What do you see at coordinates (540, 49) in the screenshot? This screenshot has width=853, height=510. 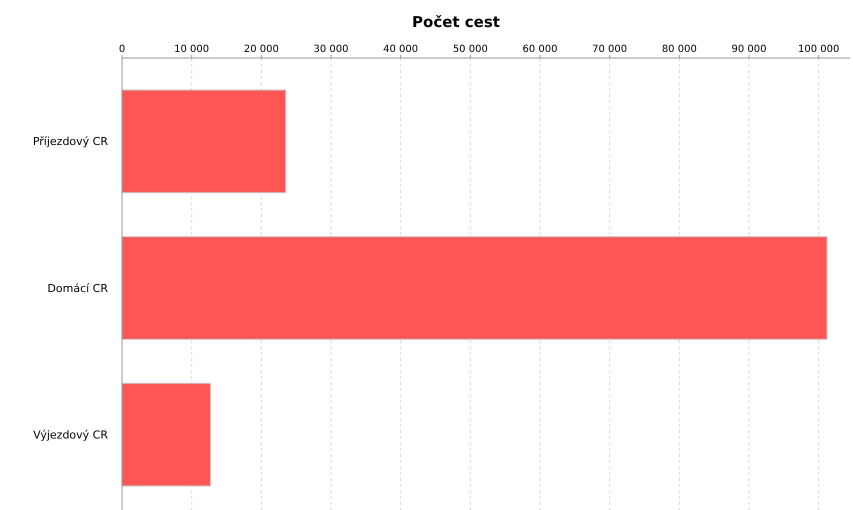 I see `x-tick-label: 60 000` at bounding box center [540, 49].